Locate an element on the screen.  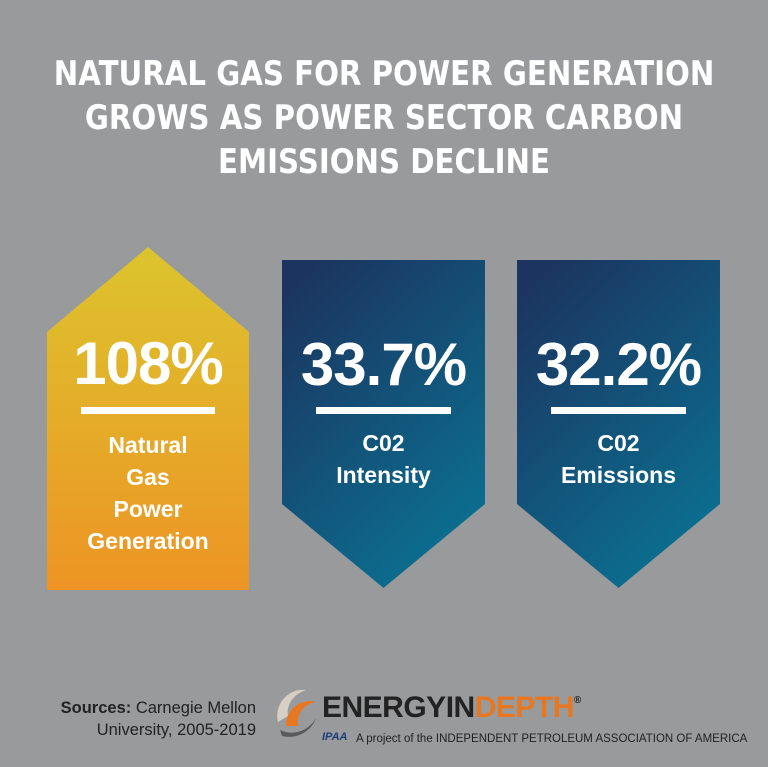
sources-line-2: University, 2005-2019 is located at coordinates (176, 730).